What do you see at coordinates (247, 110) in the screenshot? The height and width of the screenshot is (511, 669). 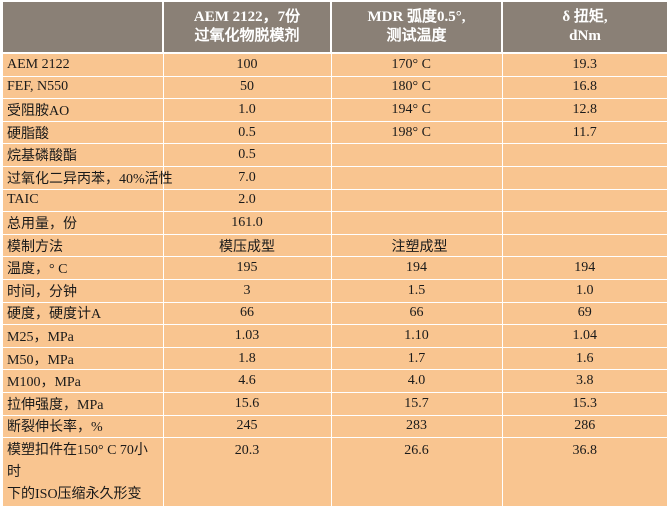 I see `cell-formulation: 1.0` at bounding box center [247, 110].